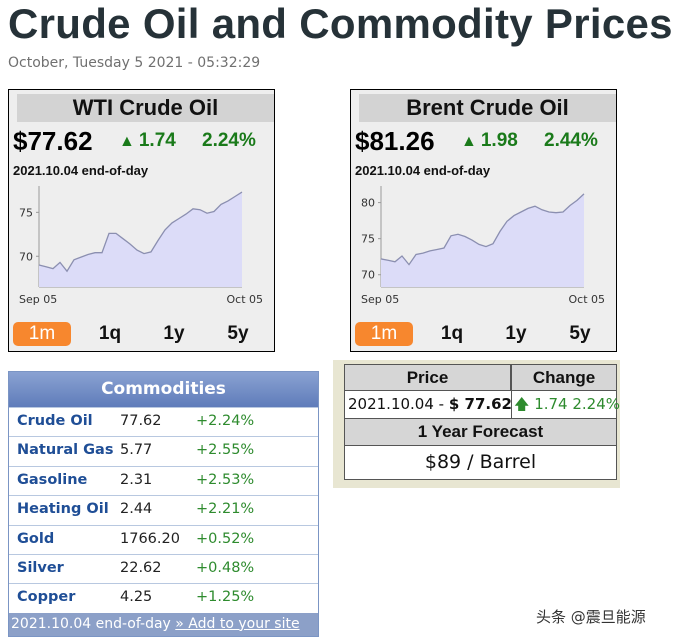 The image size is (673, 642). Describe the element at coordinates (53, 141) in the screenshot. I see `wti-price: $77.62` at that location.